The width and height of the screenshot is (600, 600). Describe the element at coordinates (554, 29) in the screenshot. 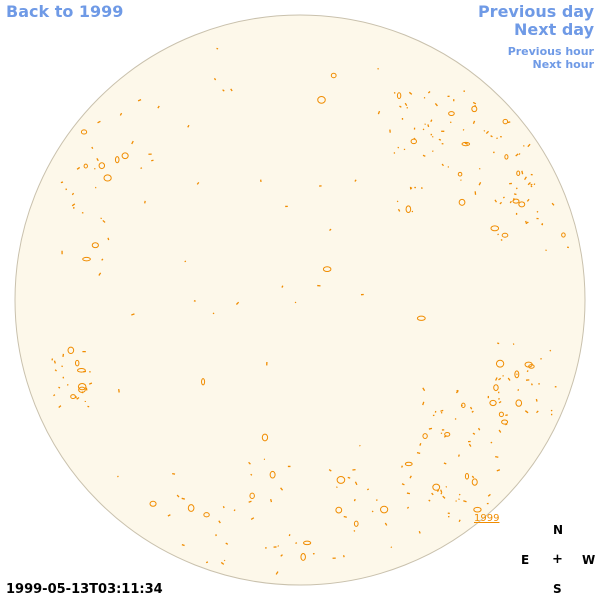

I see `next-day-link: Next day` at that location.